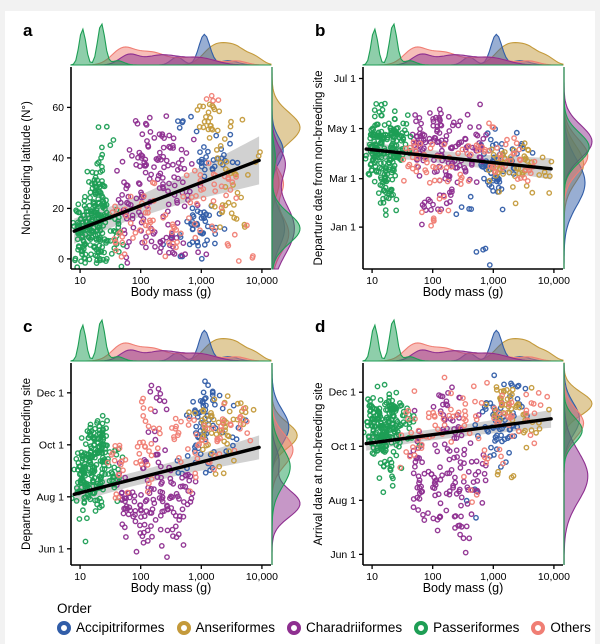 Image resolution: width=600 pixels, height=644 pixels. What do you see at coordinates (58, 108) in the screenshot?
I see `svg-text: 60` at bounding box center [58, 108].